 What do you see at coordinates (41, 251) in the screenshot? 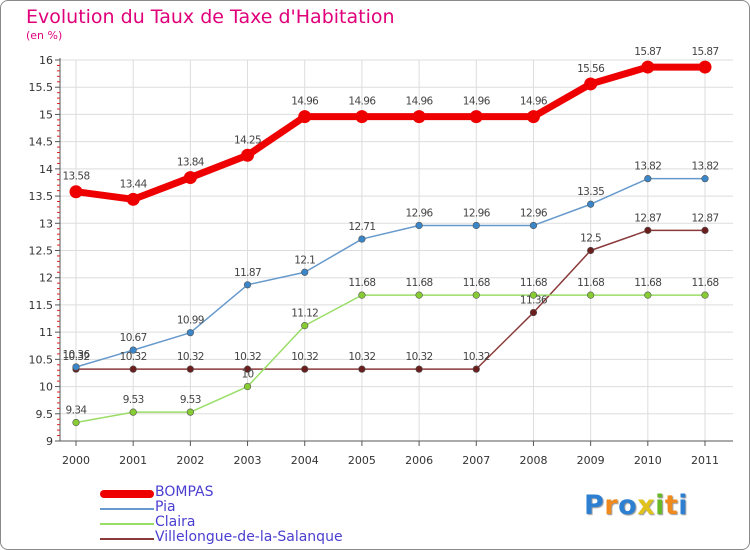
I see `y-tick-label: 12.5` at bounding box center [41, 251].